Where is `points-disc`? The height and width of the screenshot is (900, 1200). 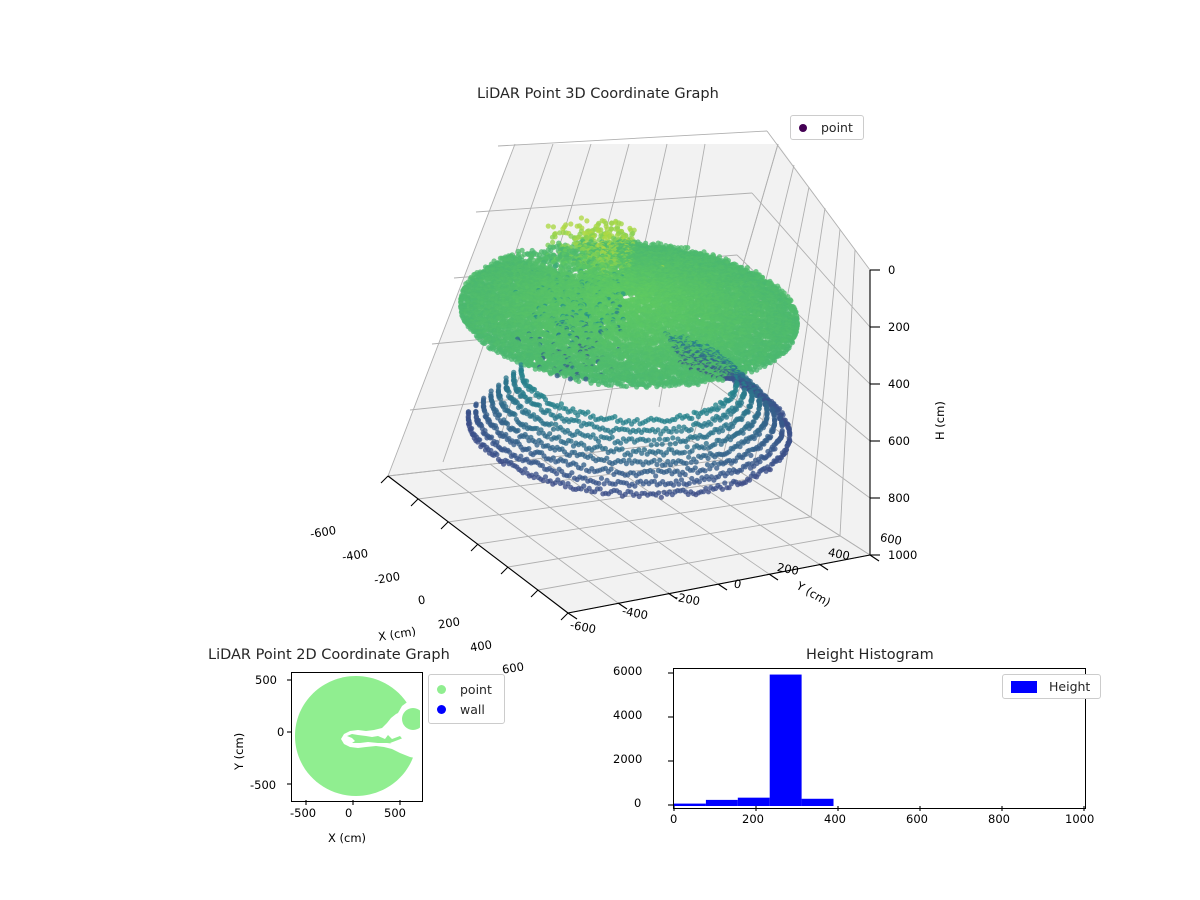
points-disc is located at coordinates (356, 736).